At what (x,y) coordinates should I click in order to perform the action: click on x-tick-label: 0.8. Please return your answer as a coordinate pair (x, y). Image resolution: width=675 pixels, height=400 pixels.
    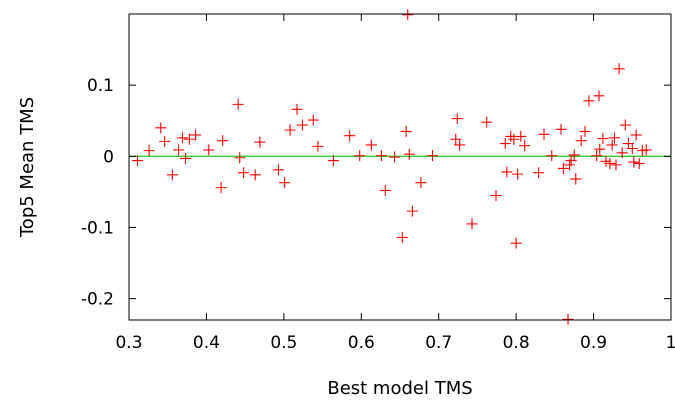
    Looking at the image, I should click on (516, 343).